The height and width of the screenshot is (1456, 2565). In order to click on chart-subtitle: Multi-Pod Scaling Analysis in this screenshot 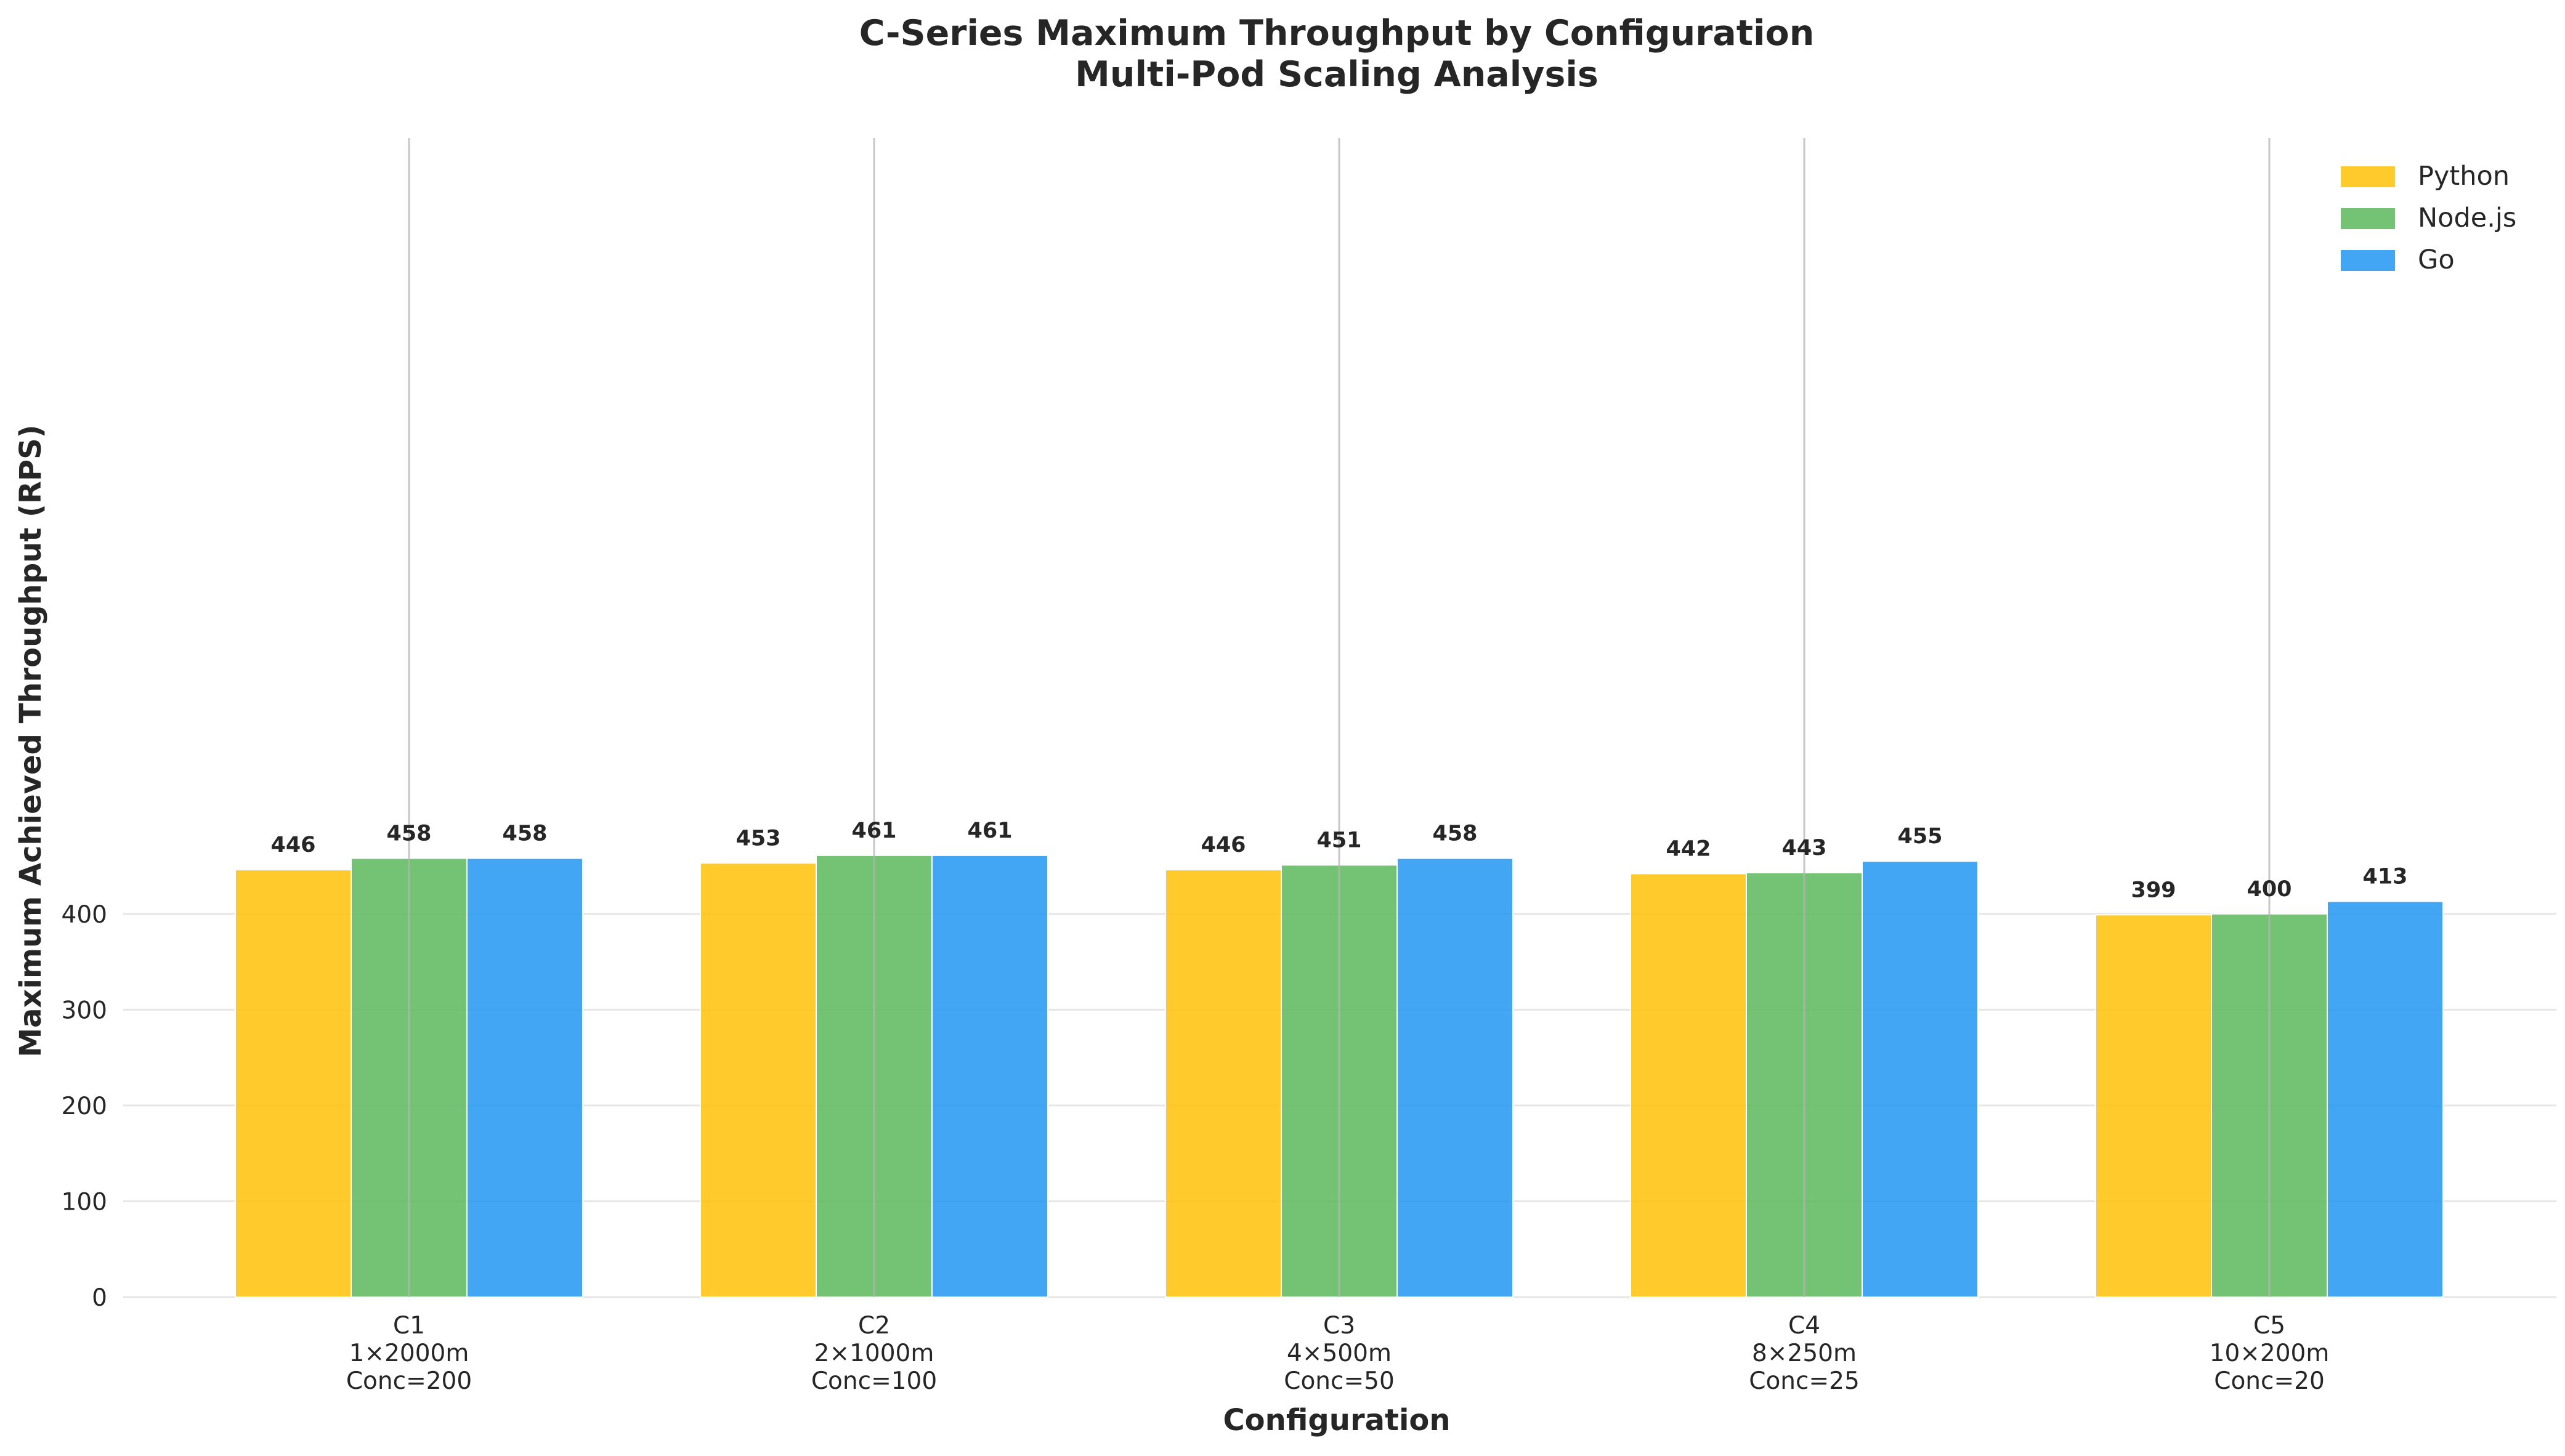, I will do `click(1337, 74)`.